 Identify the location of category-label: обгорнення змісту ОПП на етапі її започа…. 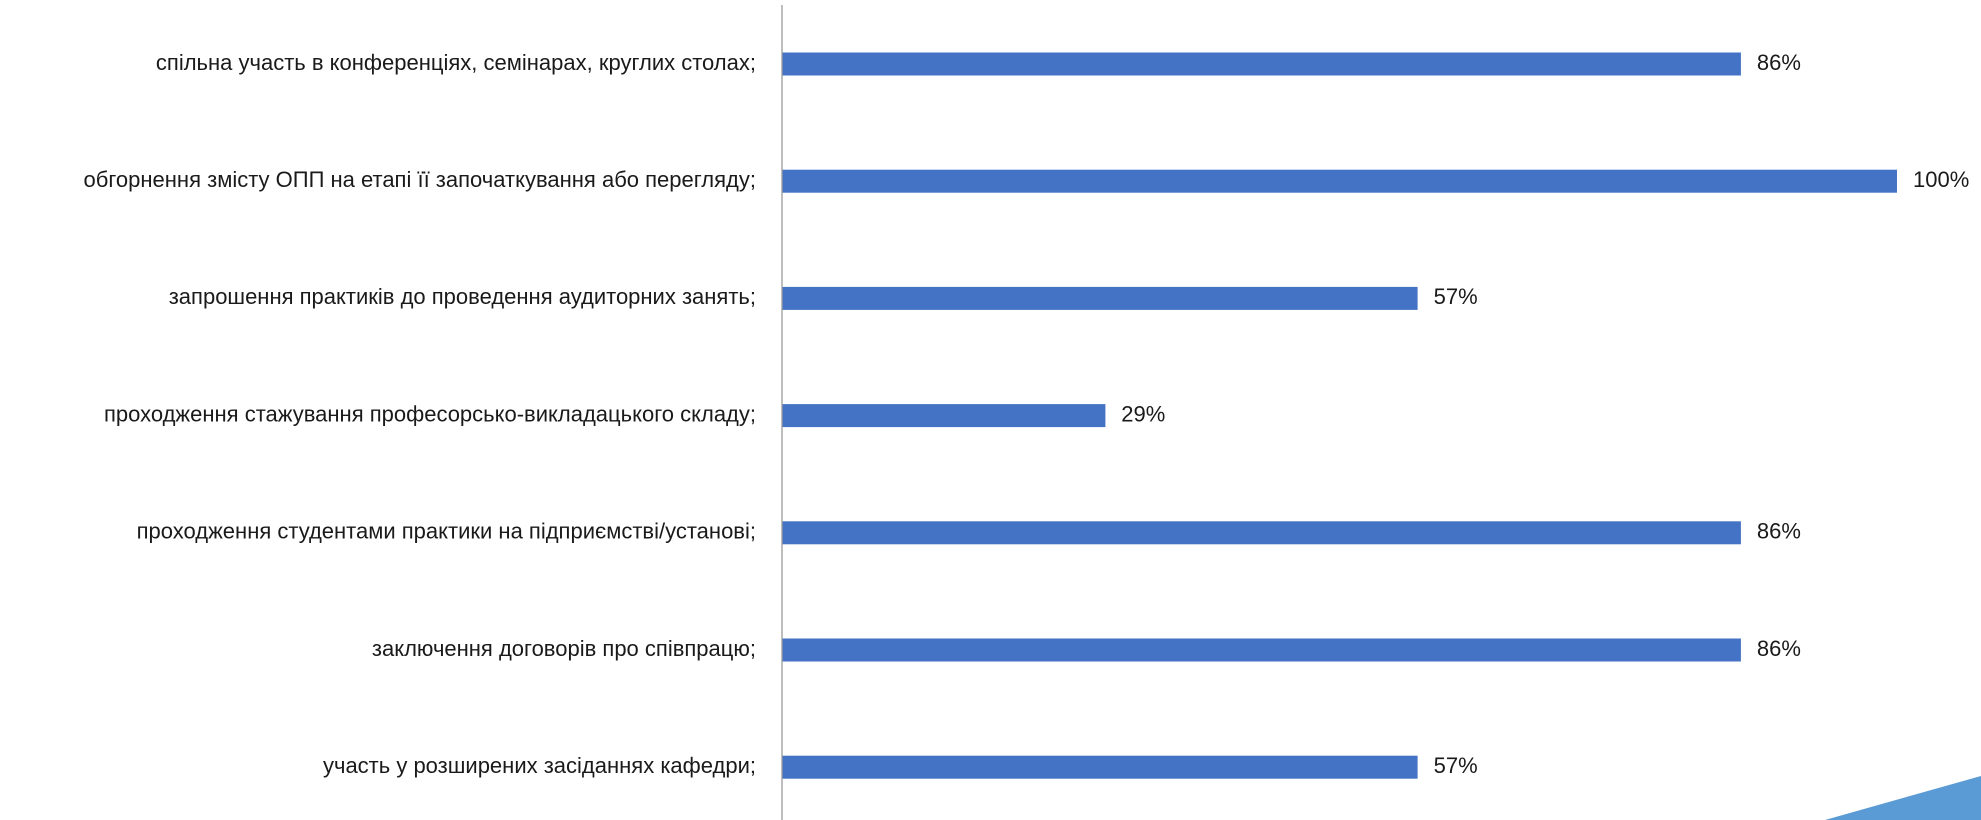
(420, 179).